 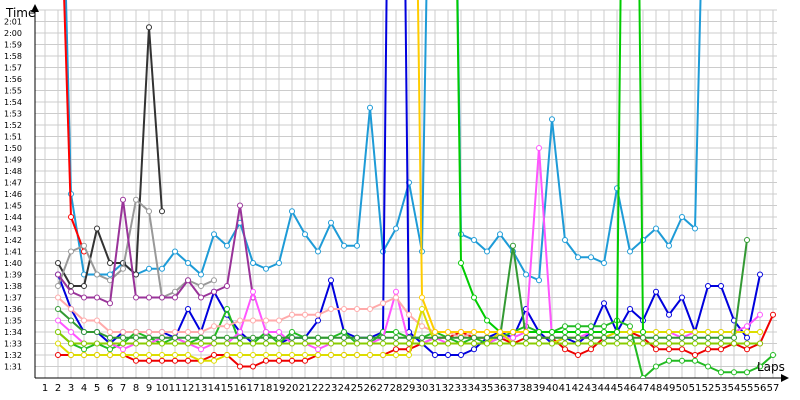 I want to click on x-tick-label: 55, so click(x=747, y=388).